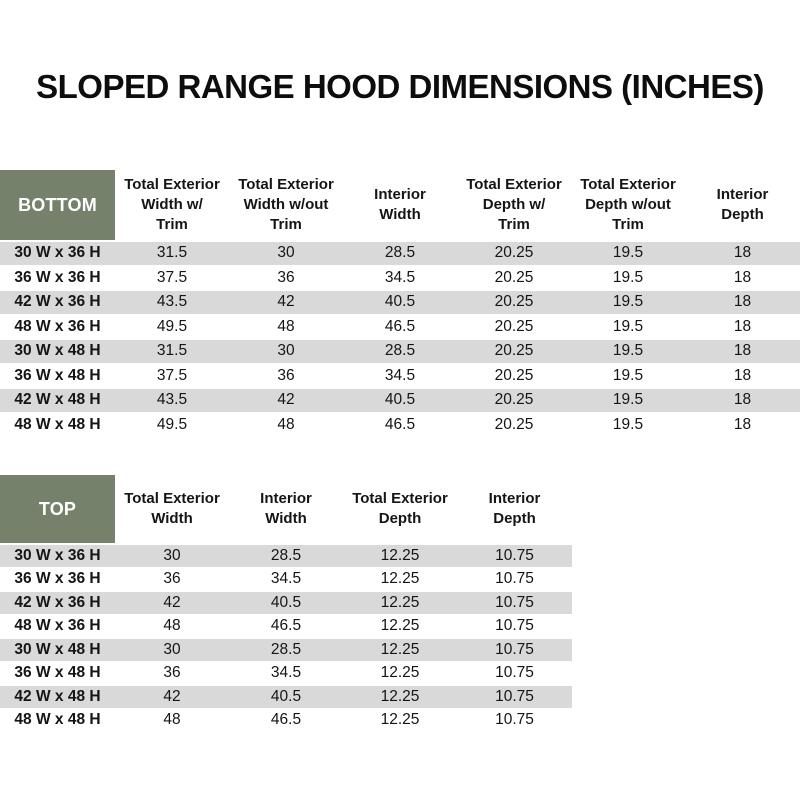 This screenshot has width=800, height=800. What do you see at coordinates (57, 721) in the screenshot?
I see `row-label: 48 W x 48 H` at bounding box center [57, 721].